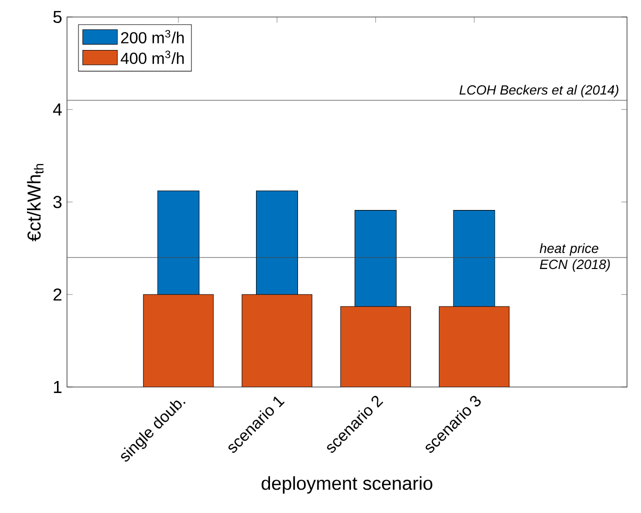 Image resolution: width=641 pixels, height=513 pixels. I want to click on y-tick-label: 3, so click(57, 202).